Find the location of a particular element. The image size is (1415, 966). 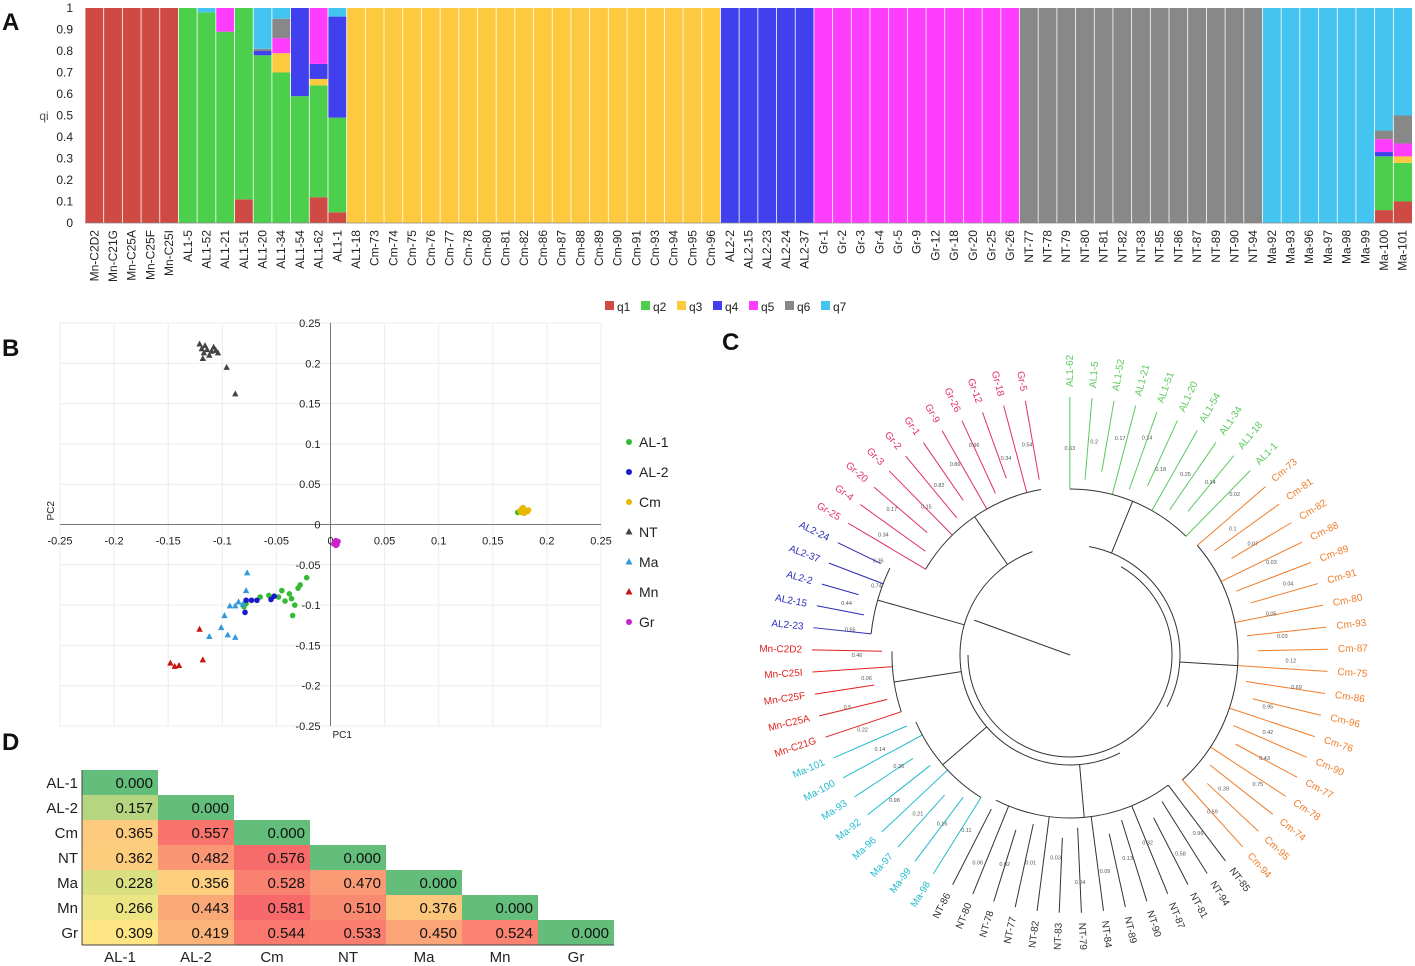

node-support-label: 0.06 is located at coordinates (866, 679).